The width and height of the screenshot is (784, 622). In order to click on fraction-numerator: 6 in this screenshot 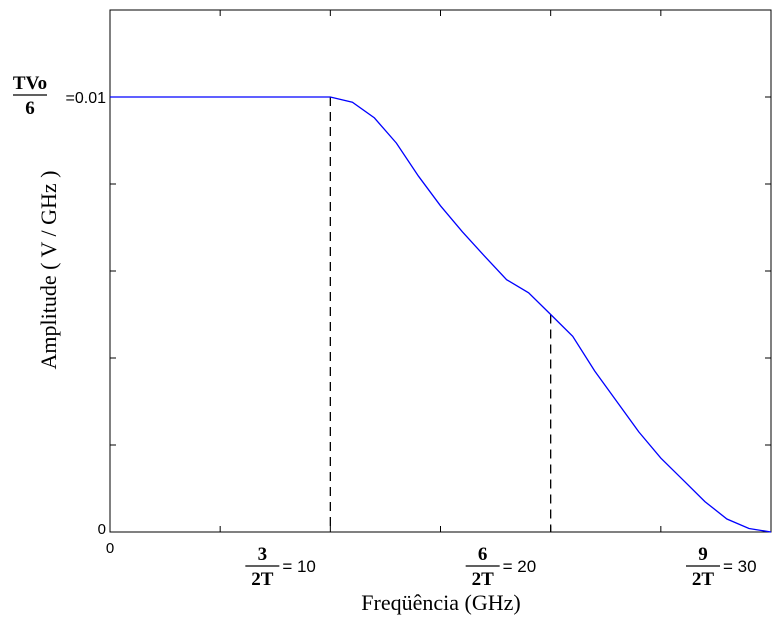, I will do `click(483, 554)`.